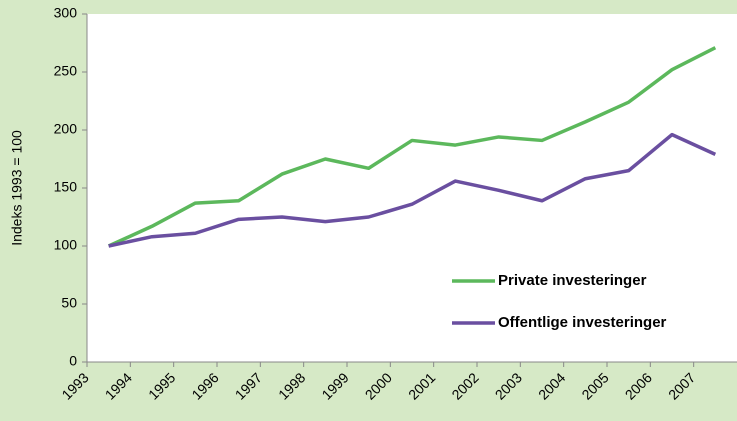  I want to click on y-tick-label: 100, so click(66, 245).